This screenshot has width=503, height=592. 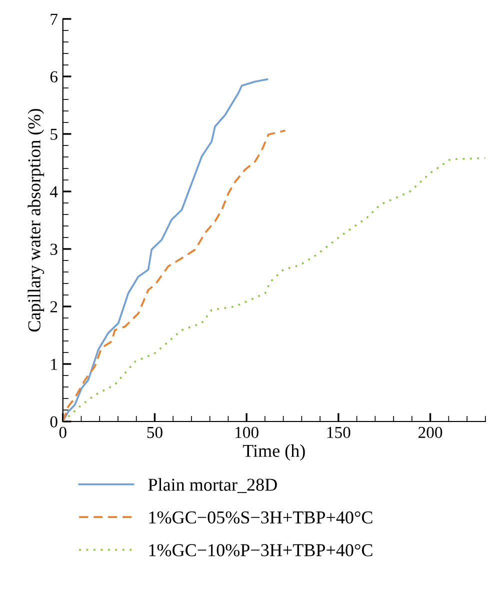 What do you see at coordinates (247, 432) in the screenshot?
I see `x-tick-label: 100` at bounding box center [247, 432].